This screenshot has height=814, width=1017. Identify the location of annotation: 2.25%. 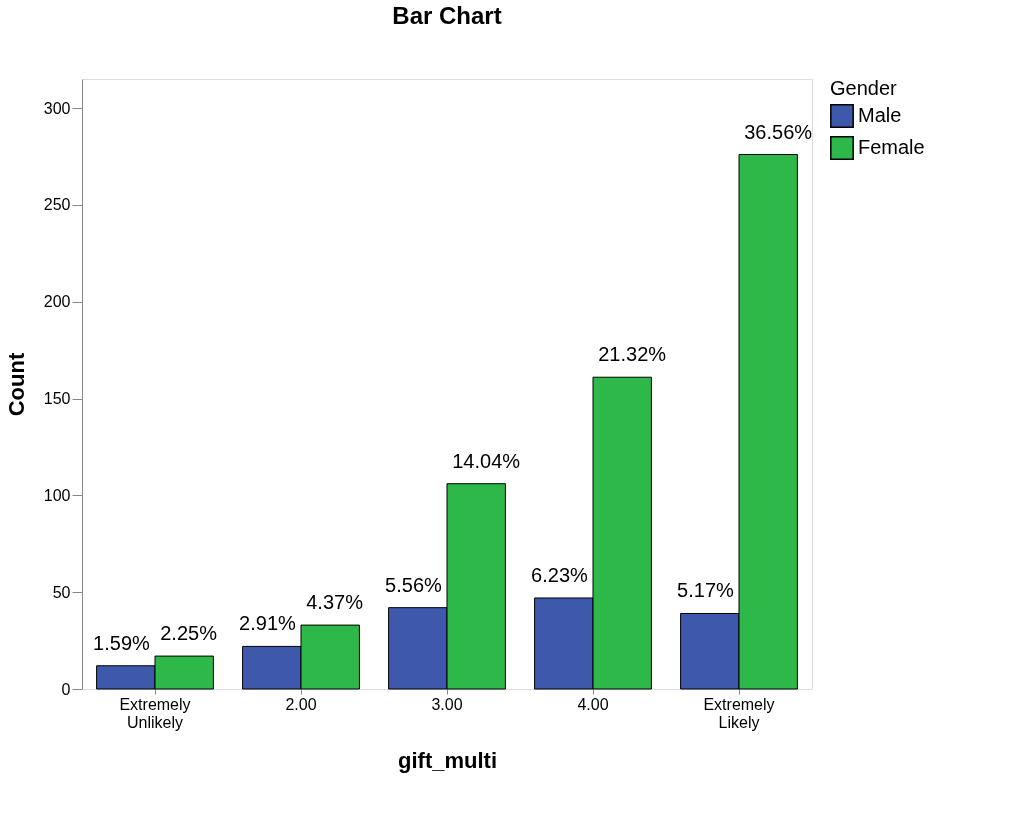
(189, 633).